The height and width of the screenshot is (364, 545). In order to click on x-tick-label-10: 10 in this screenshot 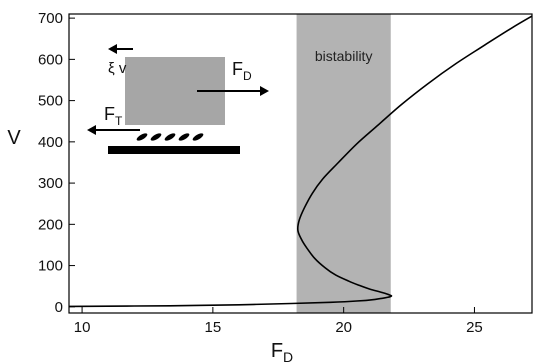, I will do `click(82, 327)`.